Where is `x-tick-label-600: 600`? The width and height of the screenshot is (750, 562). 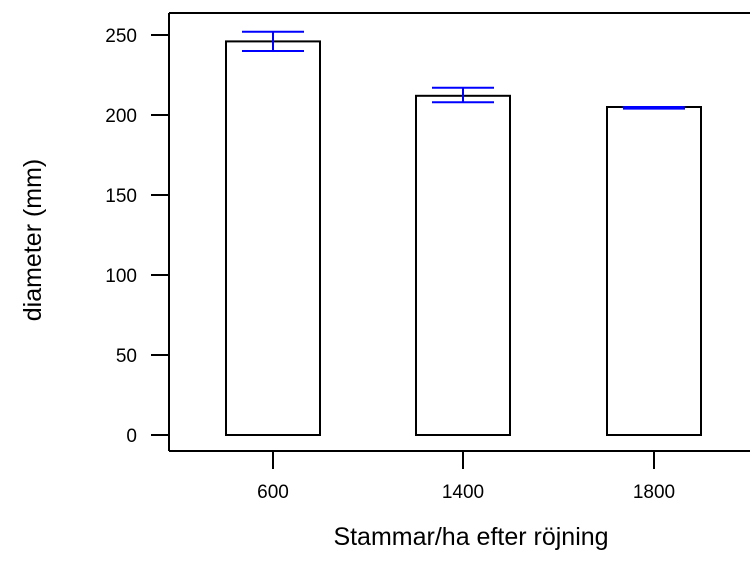
x-tick-label-600: 600 is located at coordinates (273, 492).